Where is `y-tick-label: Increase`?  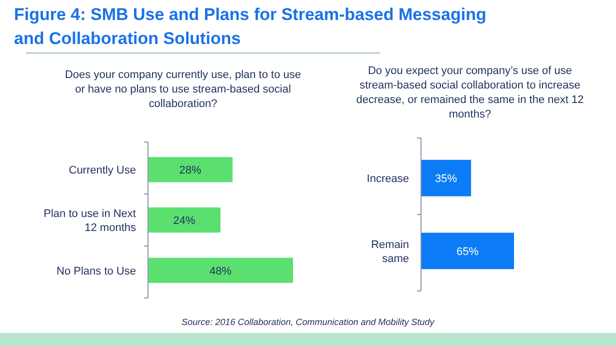
y-tick-label: Increase is located at coordinates (387, 179).